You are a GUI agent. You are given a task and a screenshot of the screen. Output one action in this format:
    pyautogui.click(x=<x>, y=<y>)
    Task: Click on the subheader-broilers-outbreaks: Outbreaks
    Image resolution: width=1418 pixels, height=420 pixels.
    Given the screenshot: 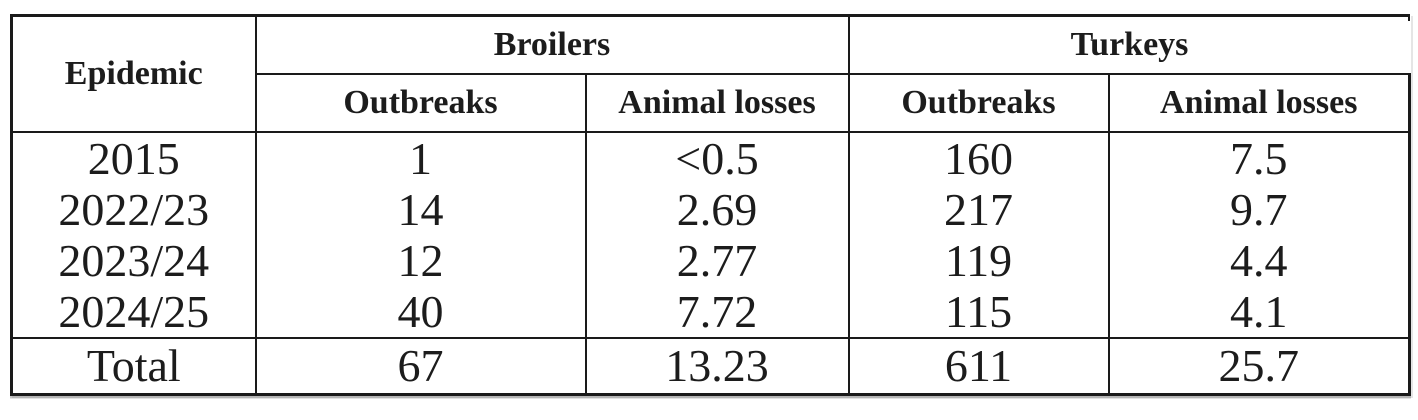 What is the action you would take?
    pyautogui.click(x=420, y=103)
    